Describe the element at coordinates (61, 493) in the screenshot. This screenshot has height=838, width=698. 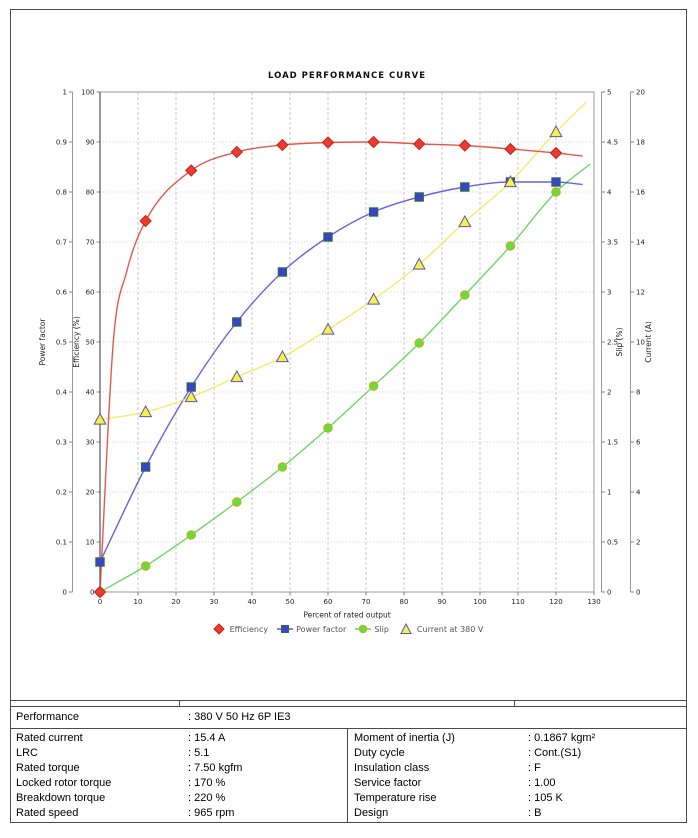
I see `svg-text: 0.2` at that location.